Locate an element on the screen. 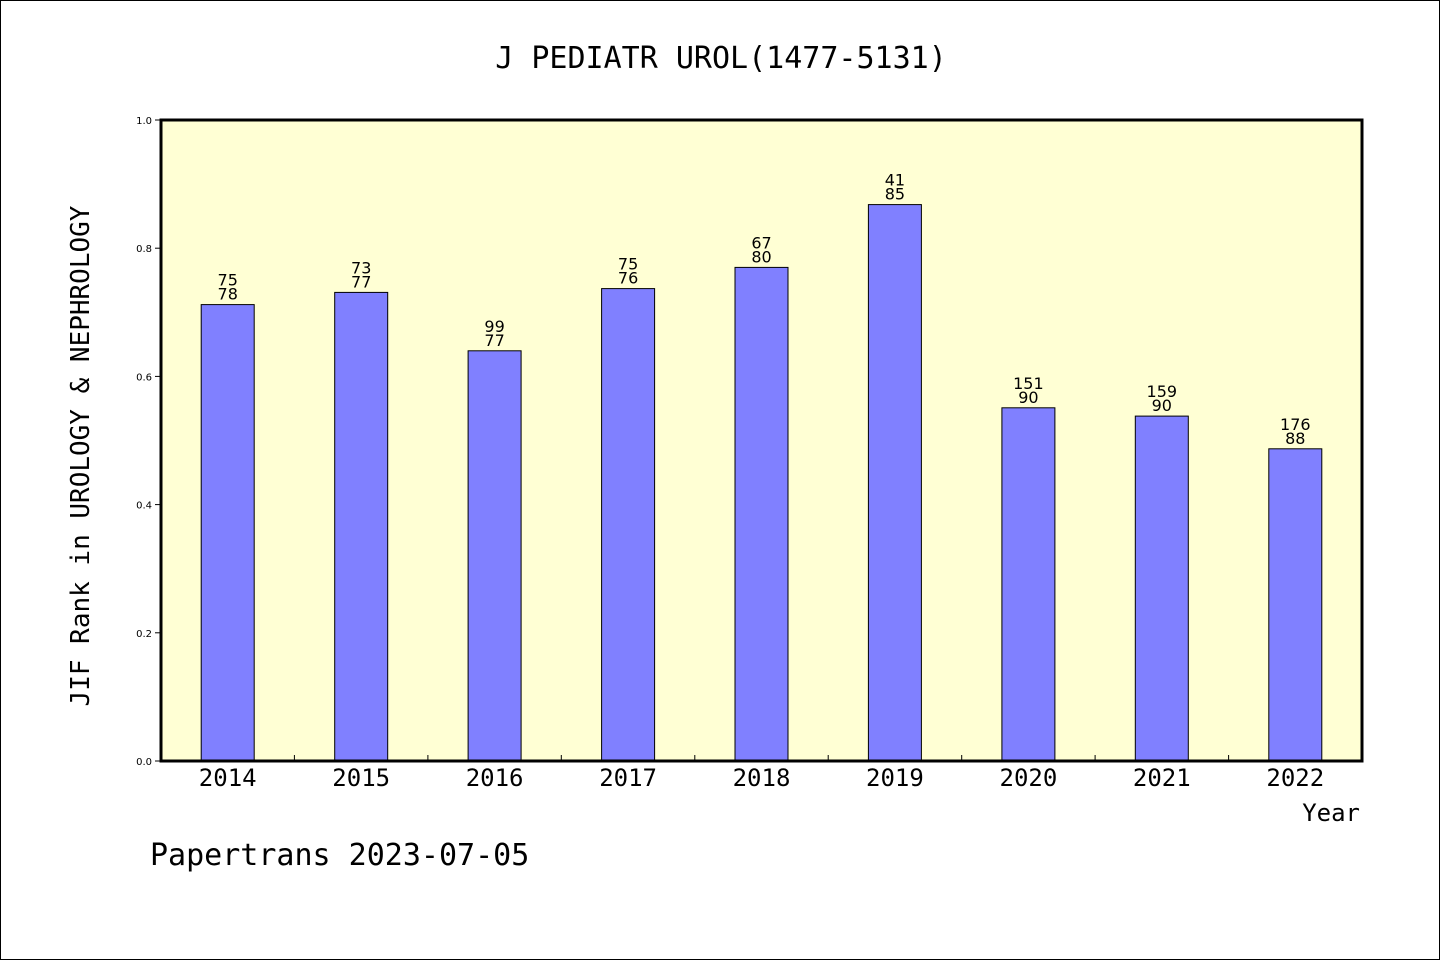  x-tick-label-2014: 2014 is located at coordinates (228, 778).